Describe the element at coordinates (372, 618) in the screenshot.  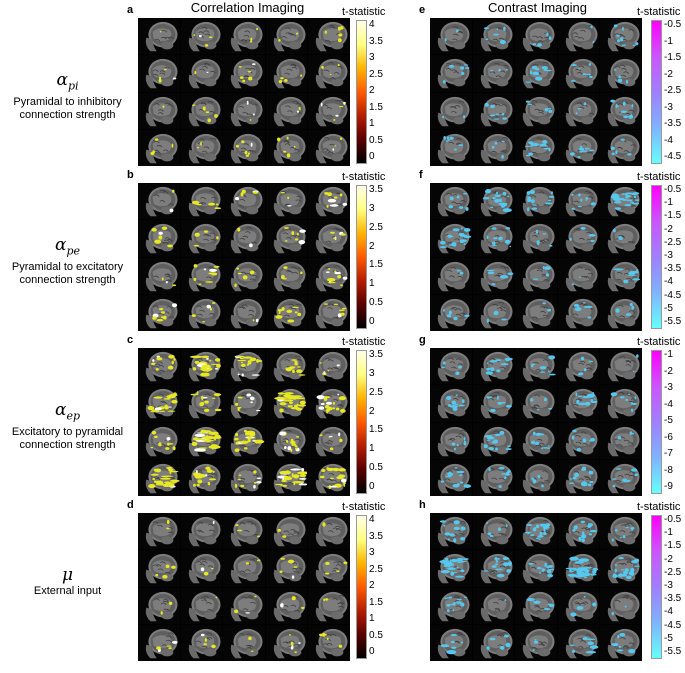
I see `colorbar-tick-label: 1` at that location.